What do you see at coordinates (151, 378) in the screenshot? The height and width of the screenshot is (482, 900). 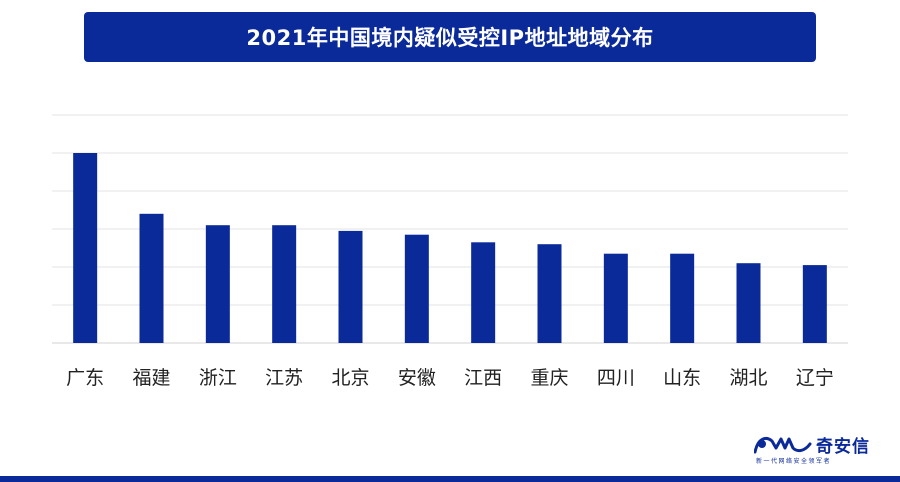 I see `category-label: 福建` at bounding box center [151, 378].